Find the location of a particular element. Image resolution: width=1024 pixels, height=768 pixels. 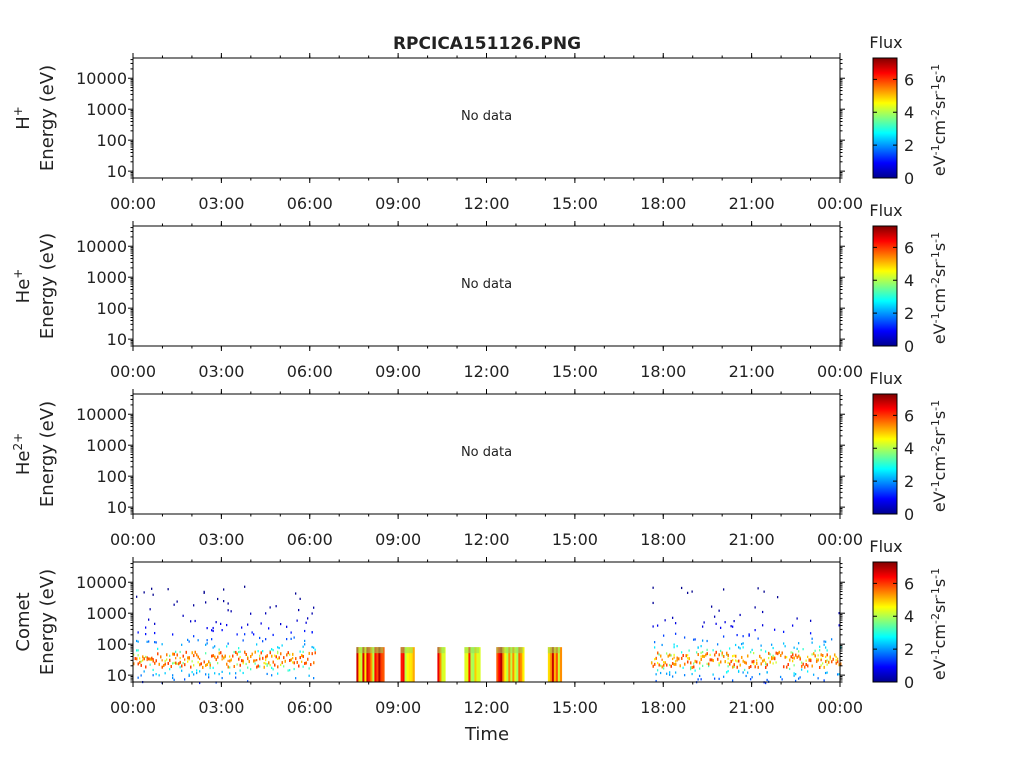

colorbar-tick-label: 6 is located at coordinates (909, 415).